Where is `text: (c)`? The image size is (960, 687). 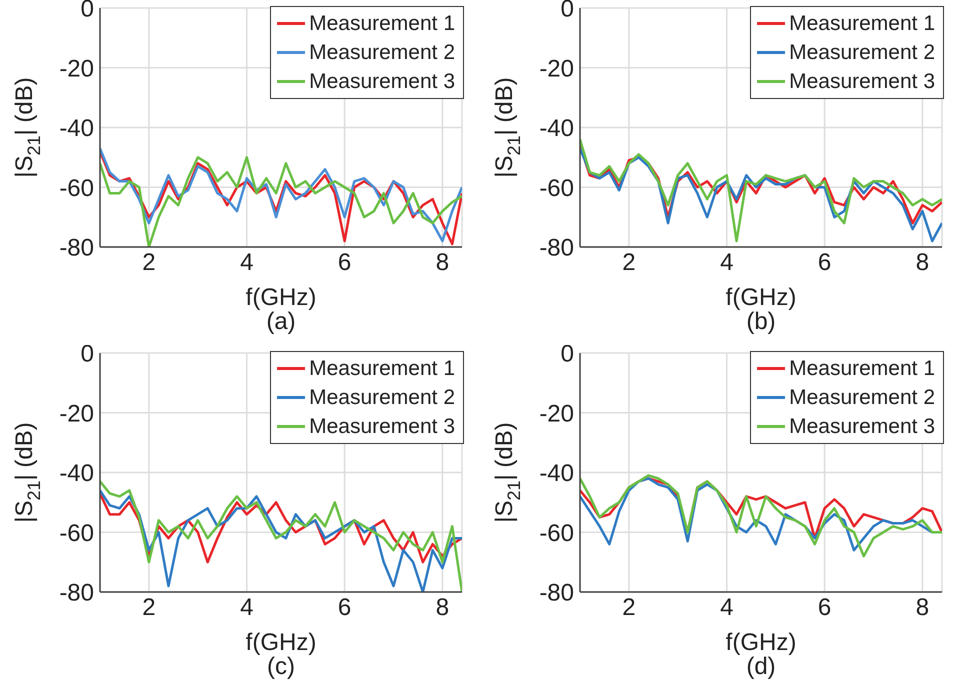
text: (c) is located at coordinates (281, 667).